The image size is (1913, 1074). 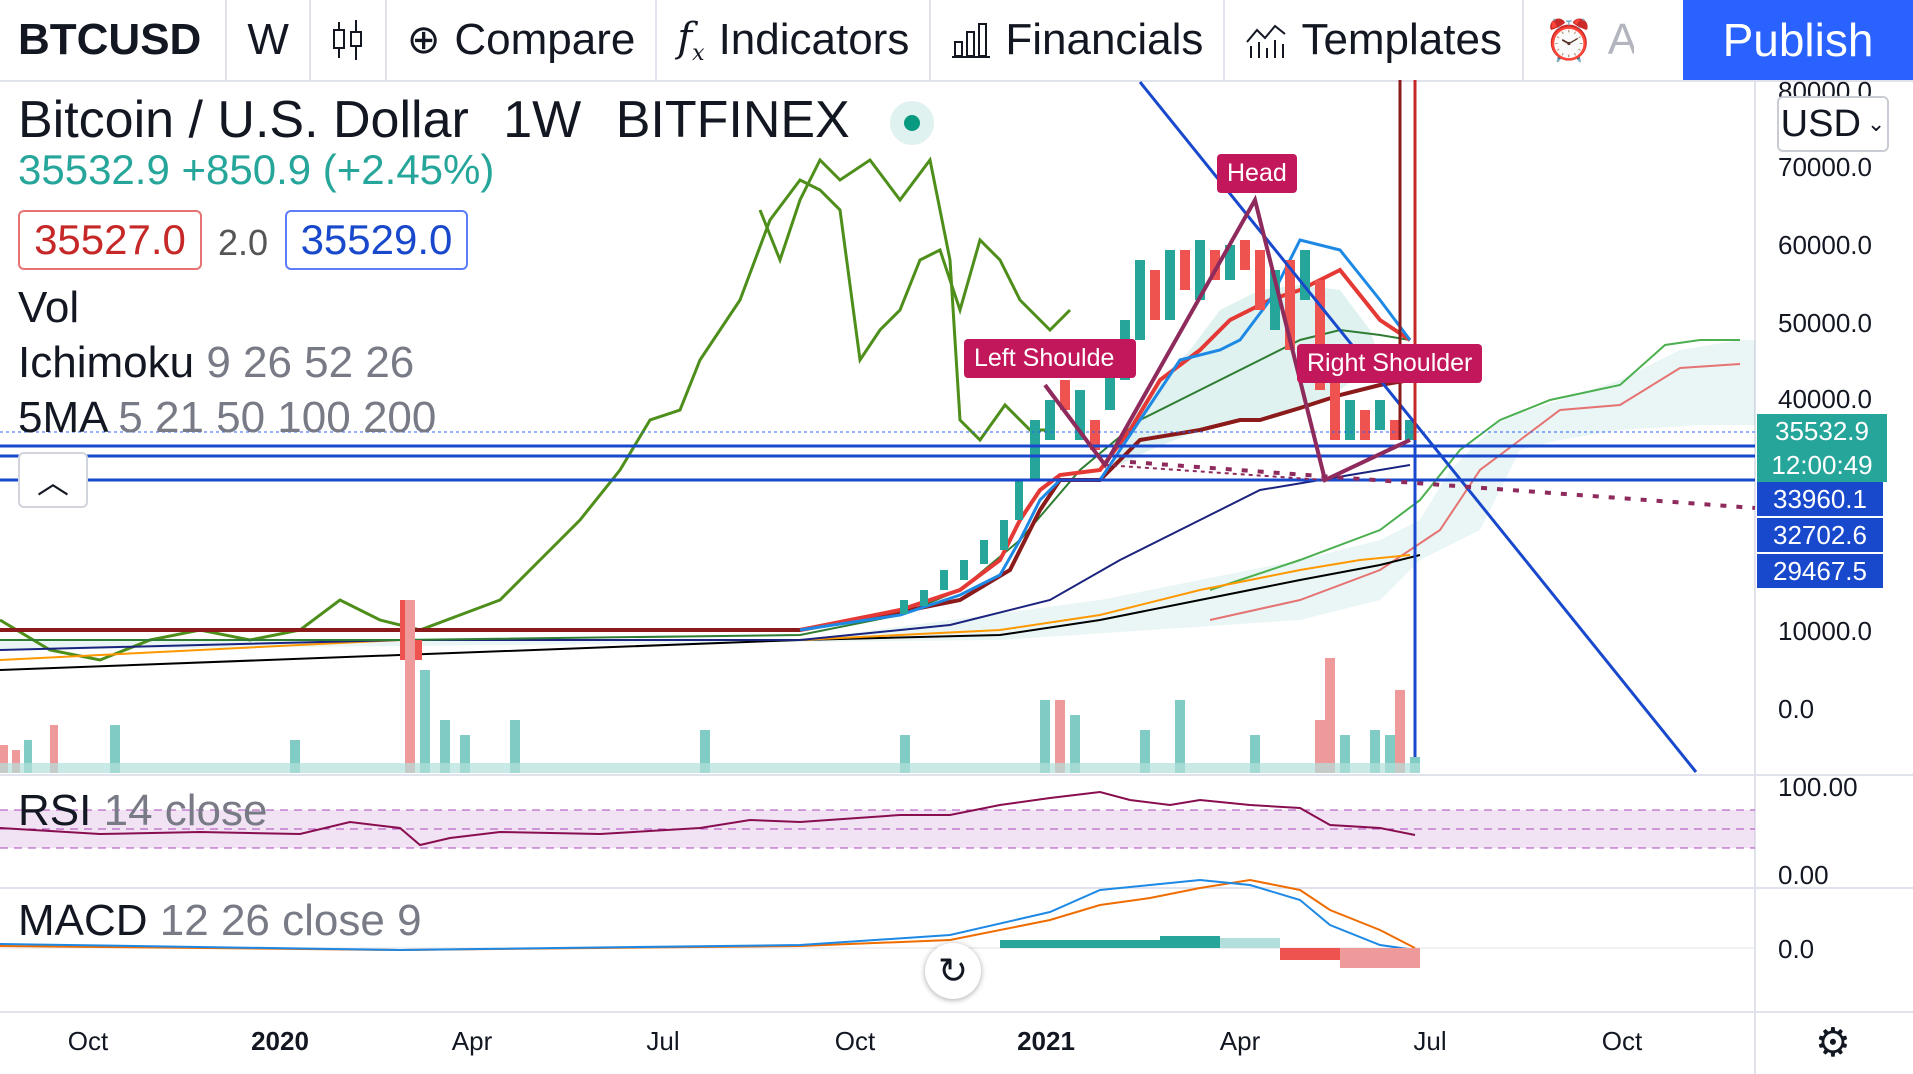 I want to click on indicators-button: fx Indicators, so click(x=794, y=40).